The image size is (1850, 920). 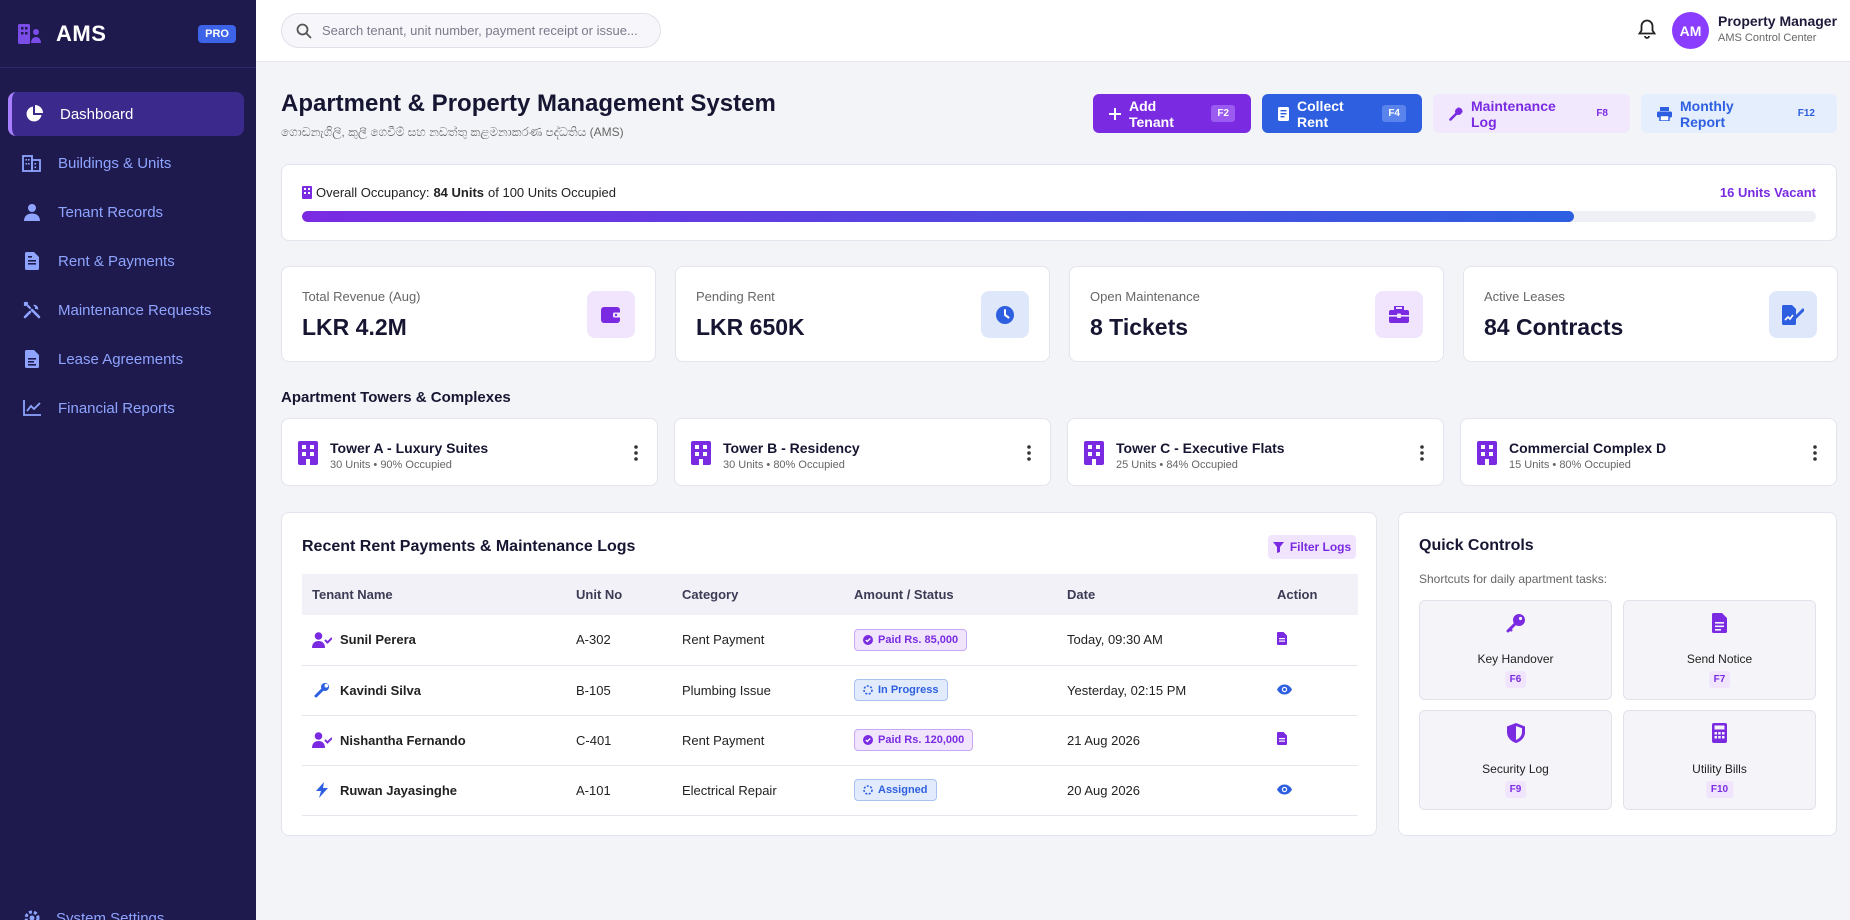 What do you see at coordinates (126, 212) in the screenshot?
I see `sidebar-item-tenants: Tenant Records` at bounding box center [126, 212].